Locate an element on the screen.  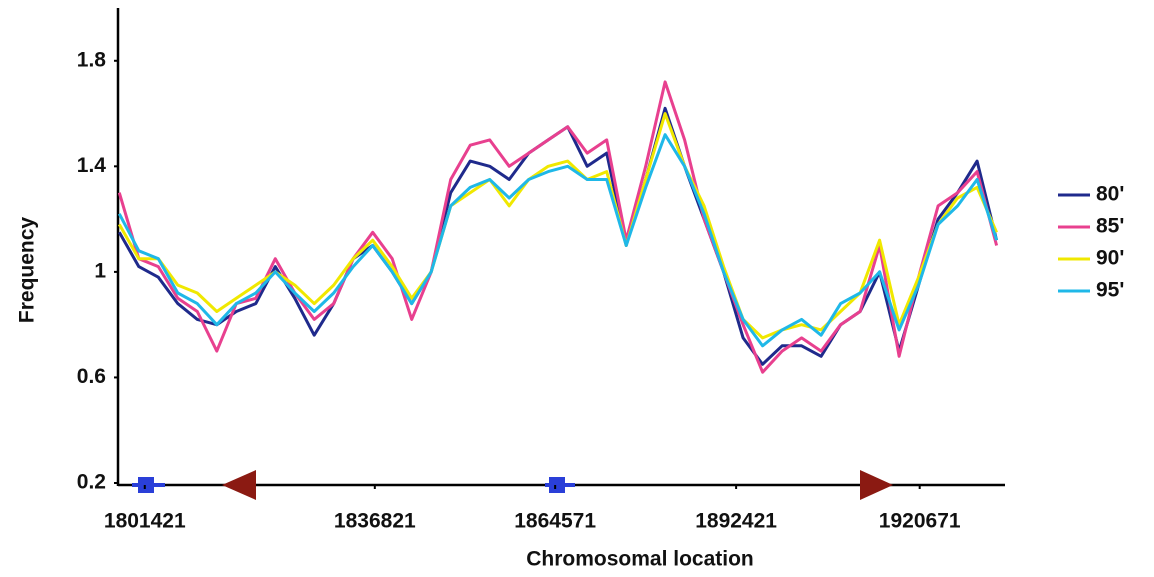
legend-label: 95' is located at coordinates (1110, 290).